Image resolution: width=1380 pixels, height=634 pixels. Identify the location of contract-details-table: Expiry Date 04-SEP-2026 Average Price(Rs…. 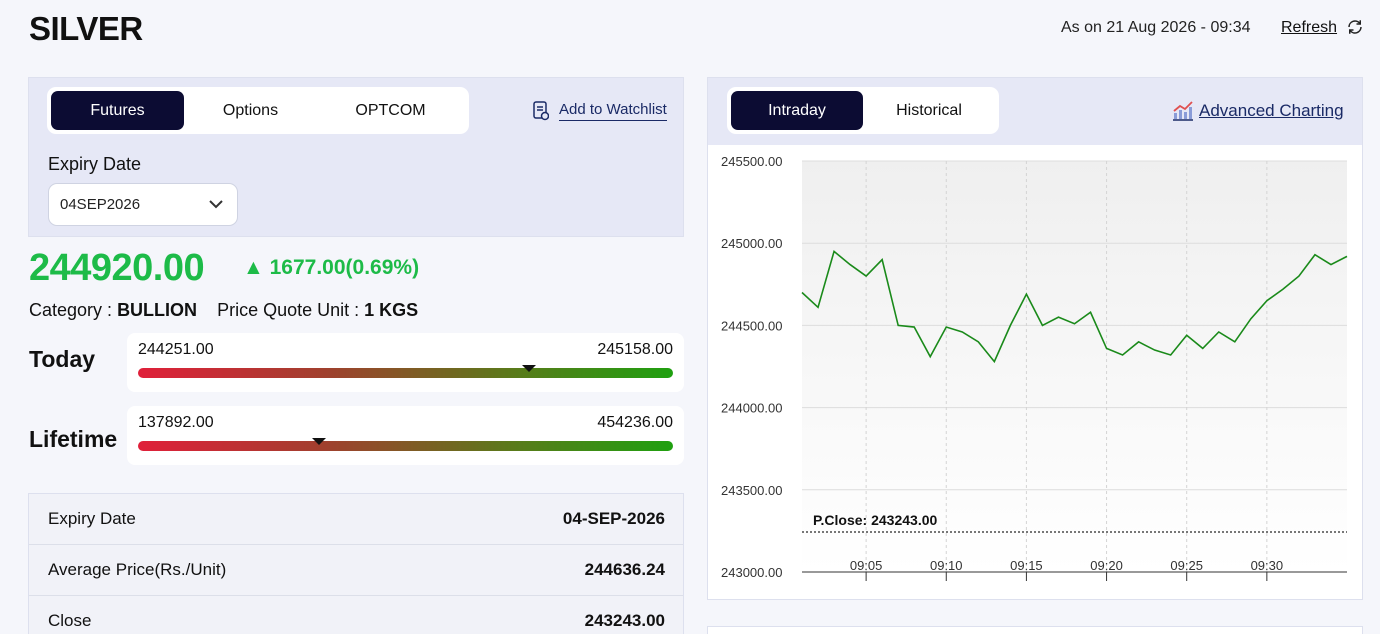
(356, 563).